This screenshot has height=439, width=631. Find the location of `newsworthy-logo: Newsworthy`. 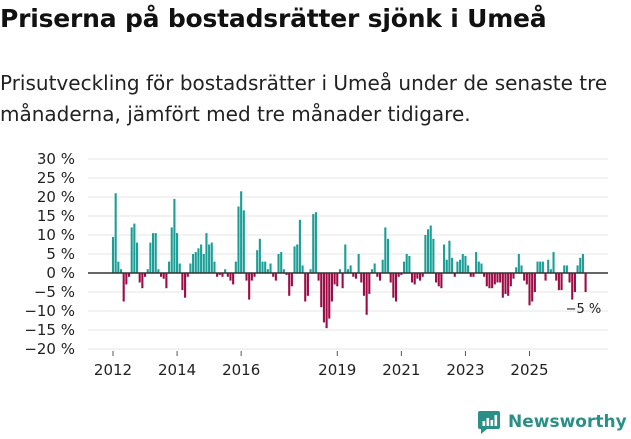

newsworthy-logo: Newsworthy is located at coordinates (551, 422).